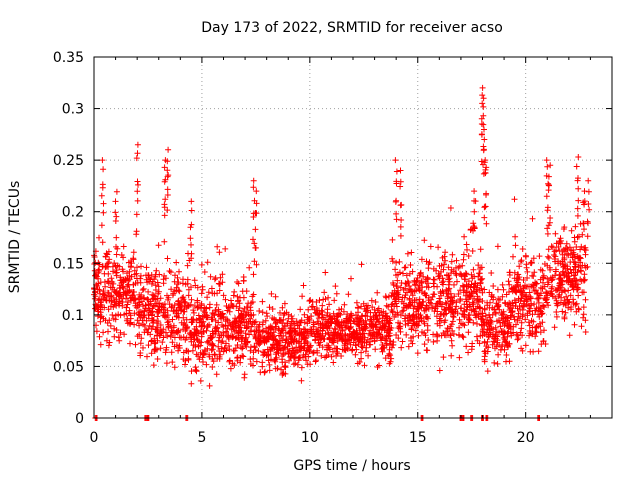 This screenshot has width=640, height=480. I want to click on y-tick-label: 0.25, so click(68, 161).